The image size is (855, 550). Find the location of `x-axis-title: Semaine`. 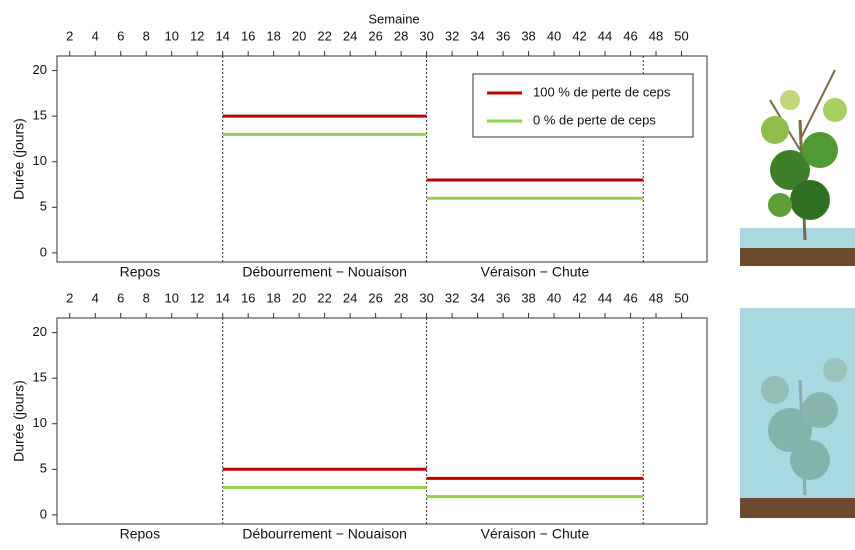

x-axis-title: Semaine is located at coordinates (393, 18).